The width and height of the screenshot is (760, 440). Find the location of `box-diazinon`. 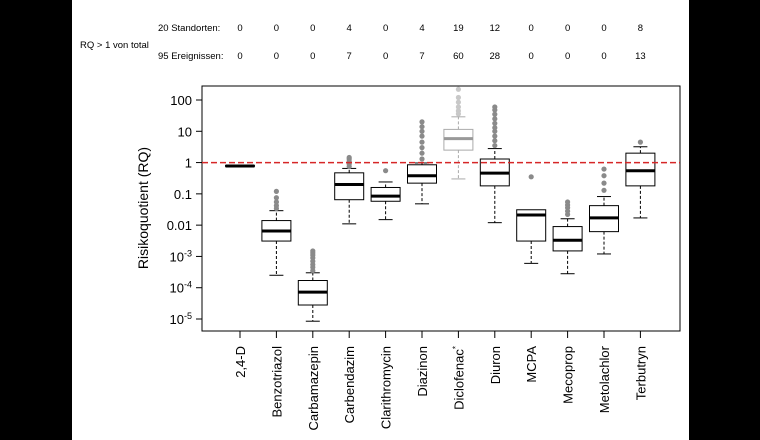

box-diazinon is located at coordinates (422, 162).